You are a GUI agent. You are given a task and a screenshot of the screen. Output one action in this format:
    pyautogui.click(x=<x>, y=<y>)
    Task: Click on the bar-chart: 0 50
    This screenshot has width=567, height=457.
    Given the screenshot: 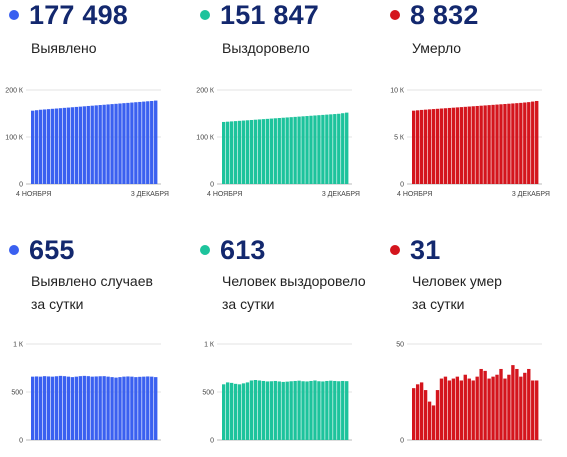 What is the action you would take?
    pyautogui.click(x=469, y=393)
    